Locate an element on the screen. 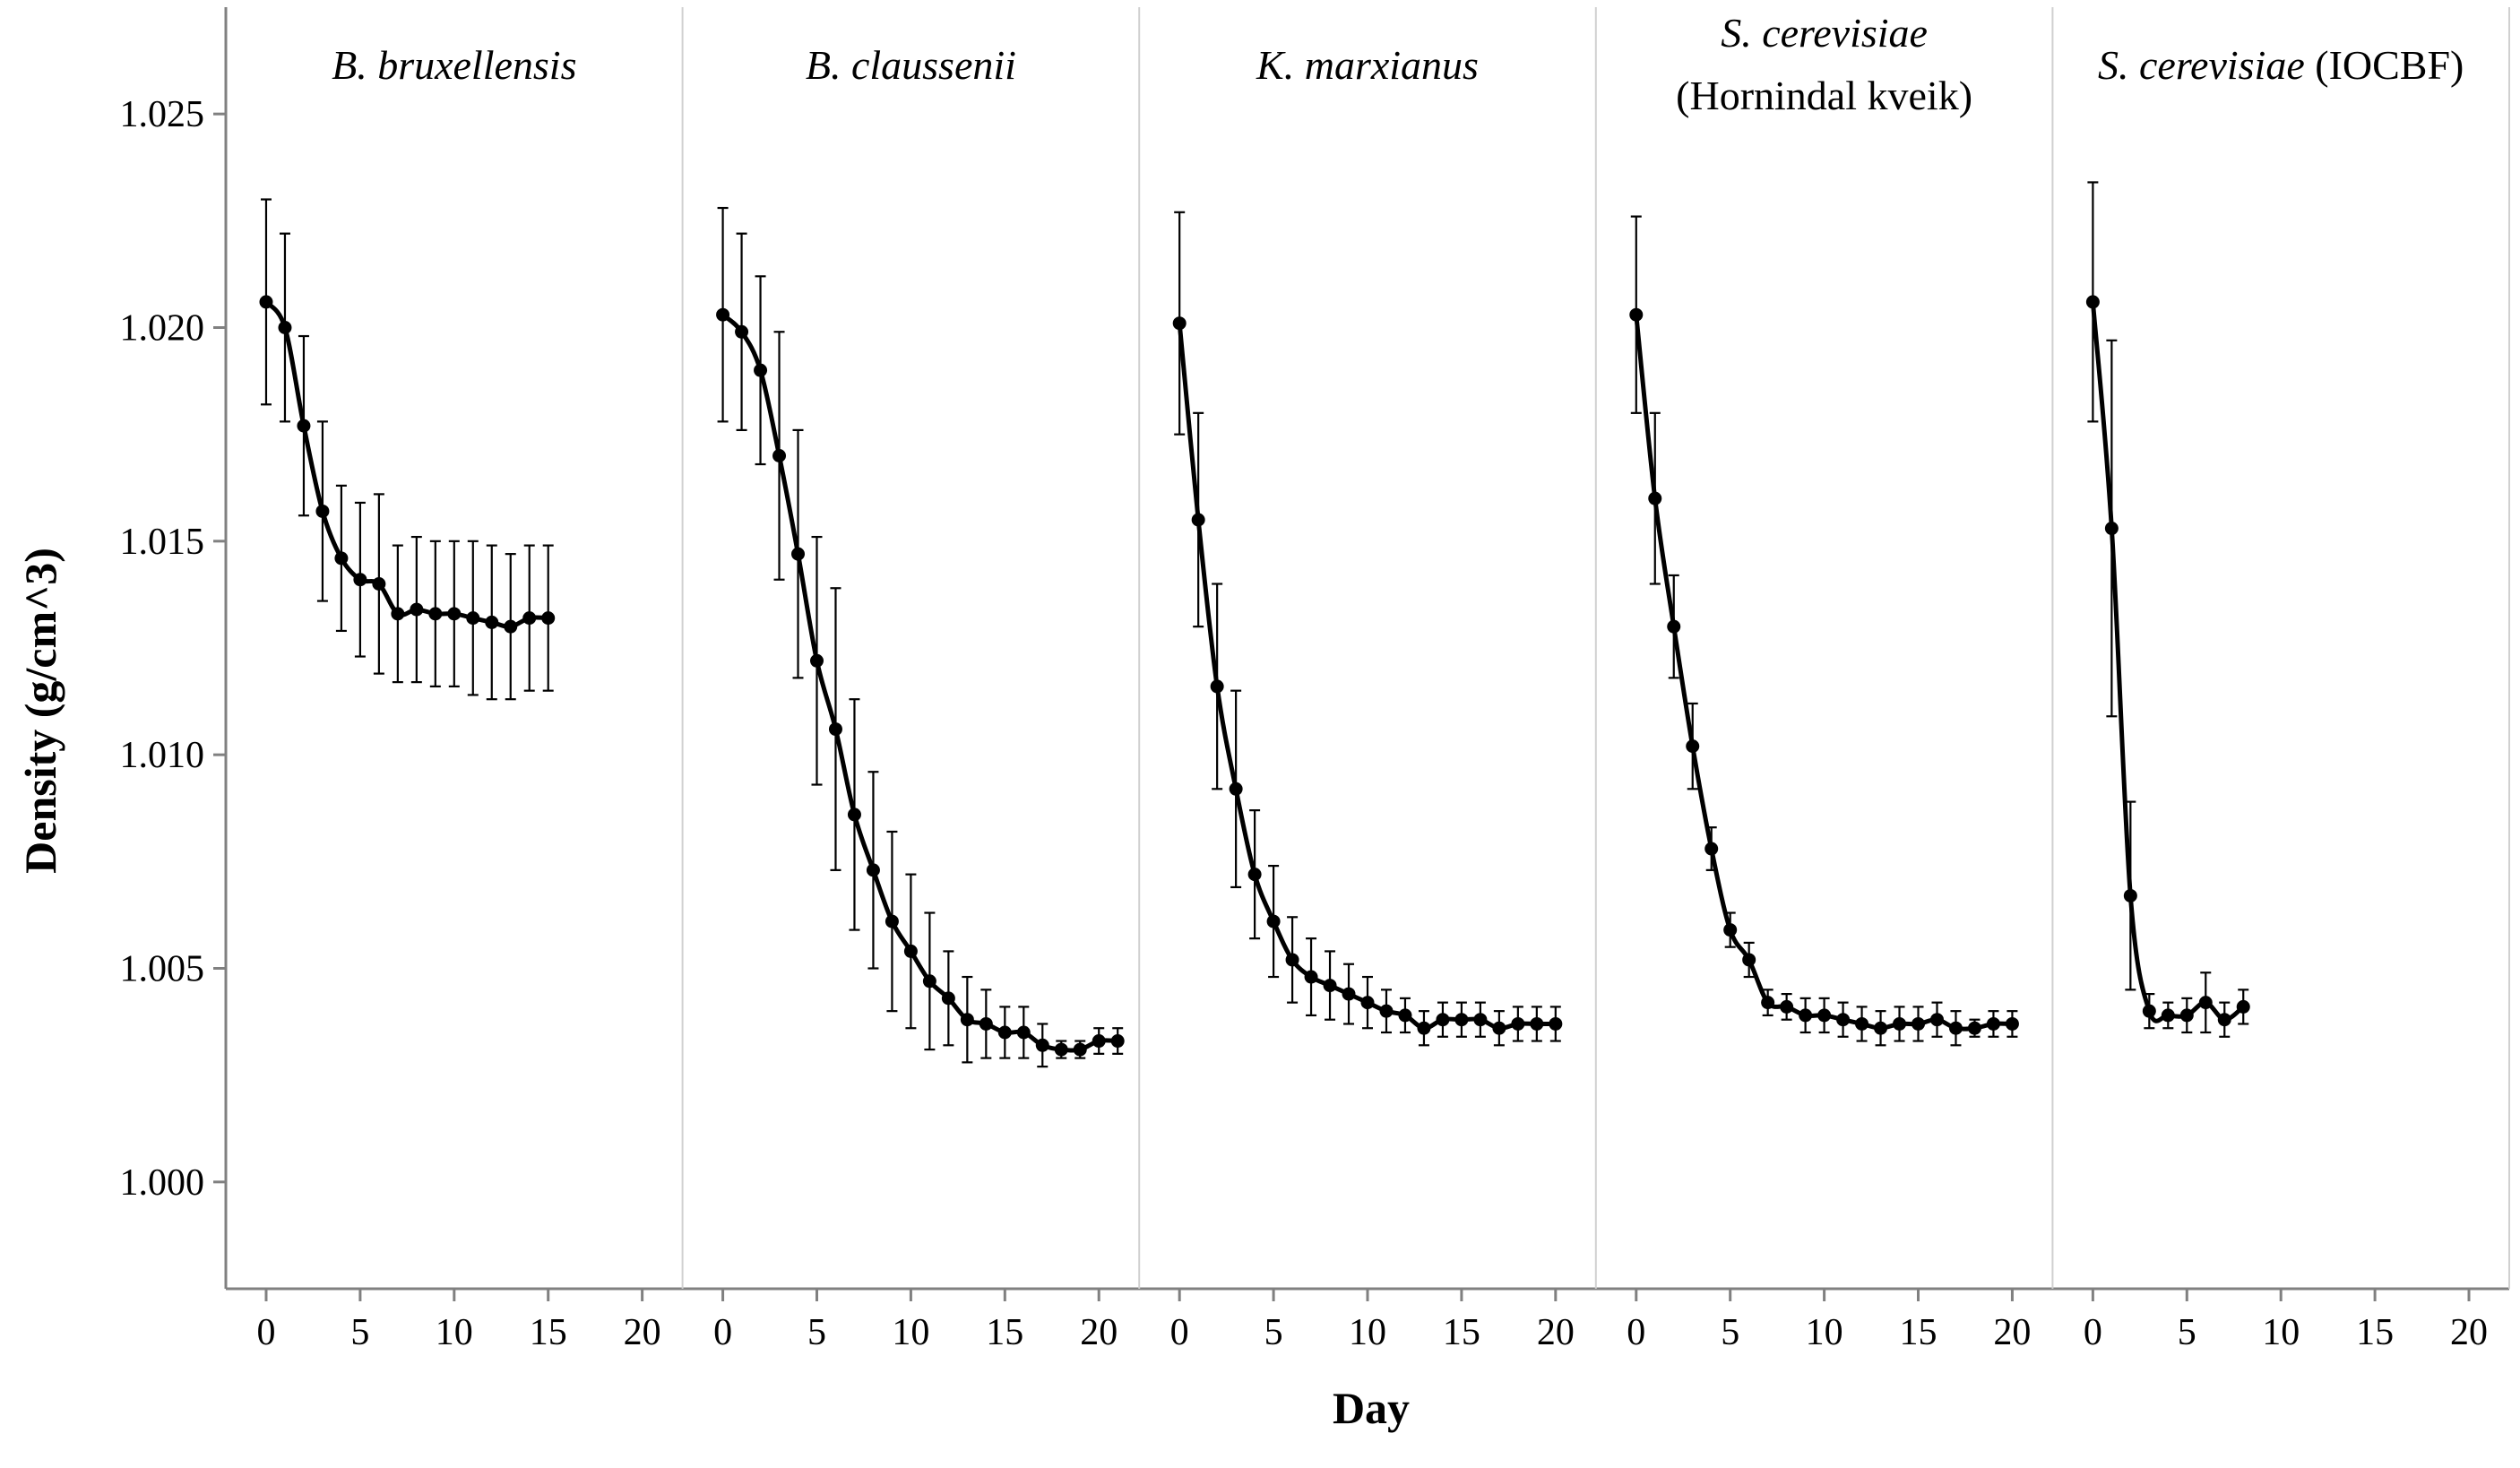  panel-title-strain: (IOCBF) is located at coordinates (2384, 65).